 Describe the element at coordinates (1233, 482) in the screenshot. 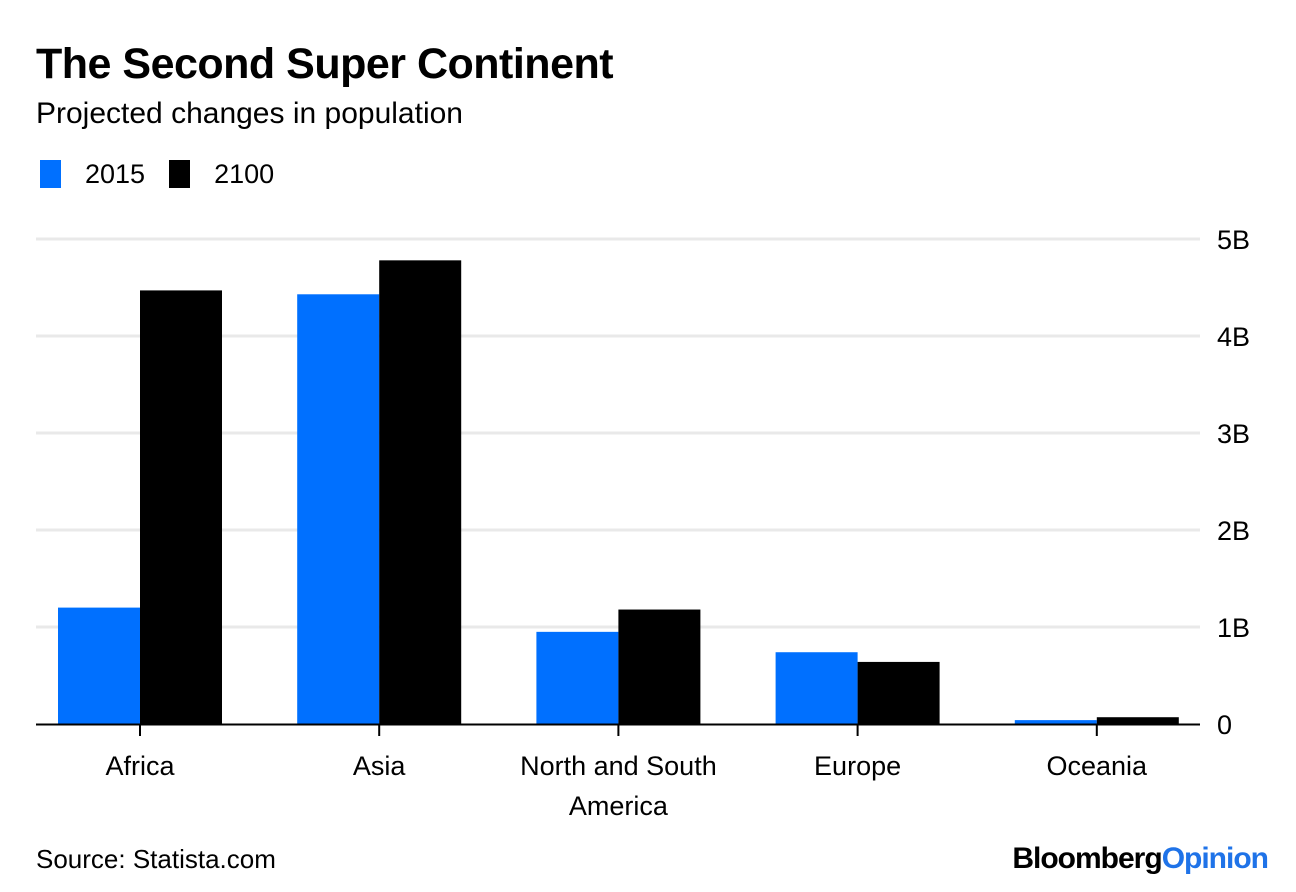

I see `y-axis-tick-labels: 0 1B 2B 3B 4B 5B` at that location.